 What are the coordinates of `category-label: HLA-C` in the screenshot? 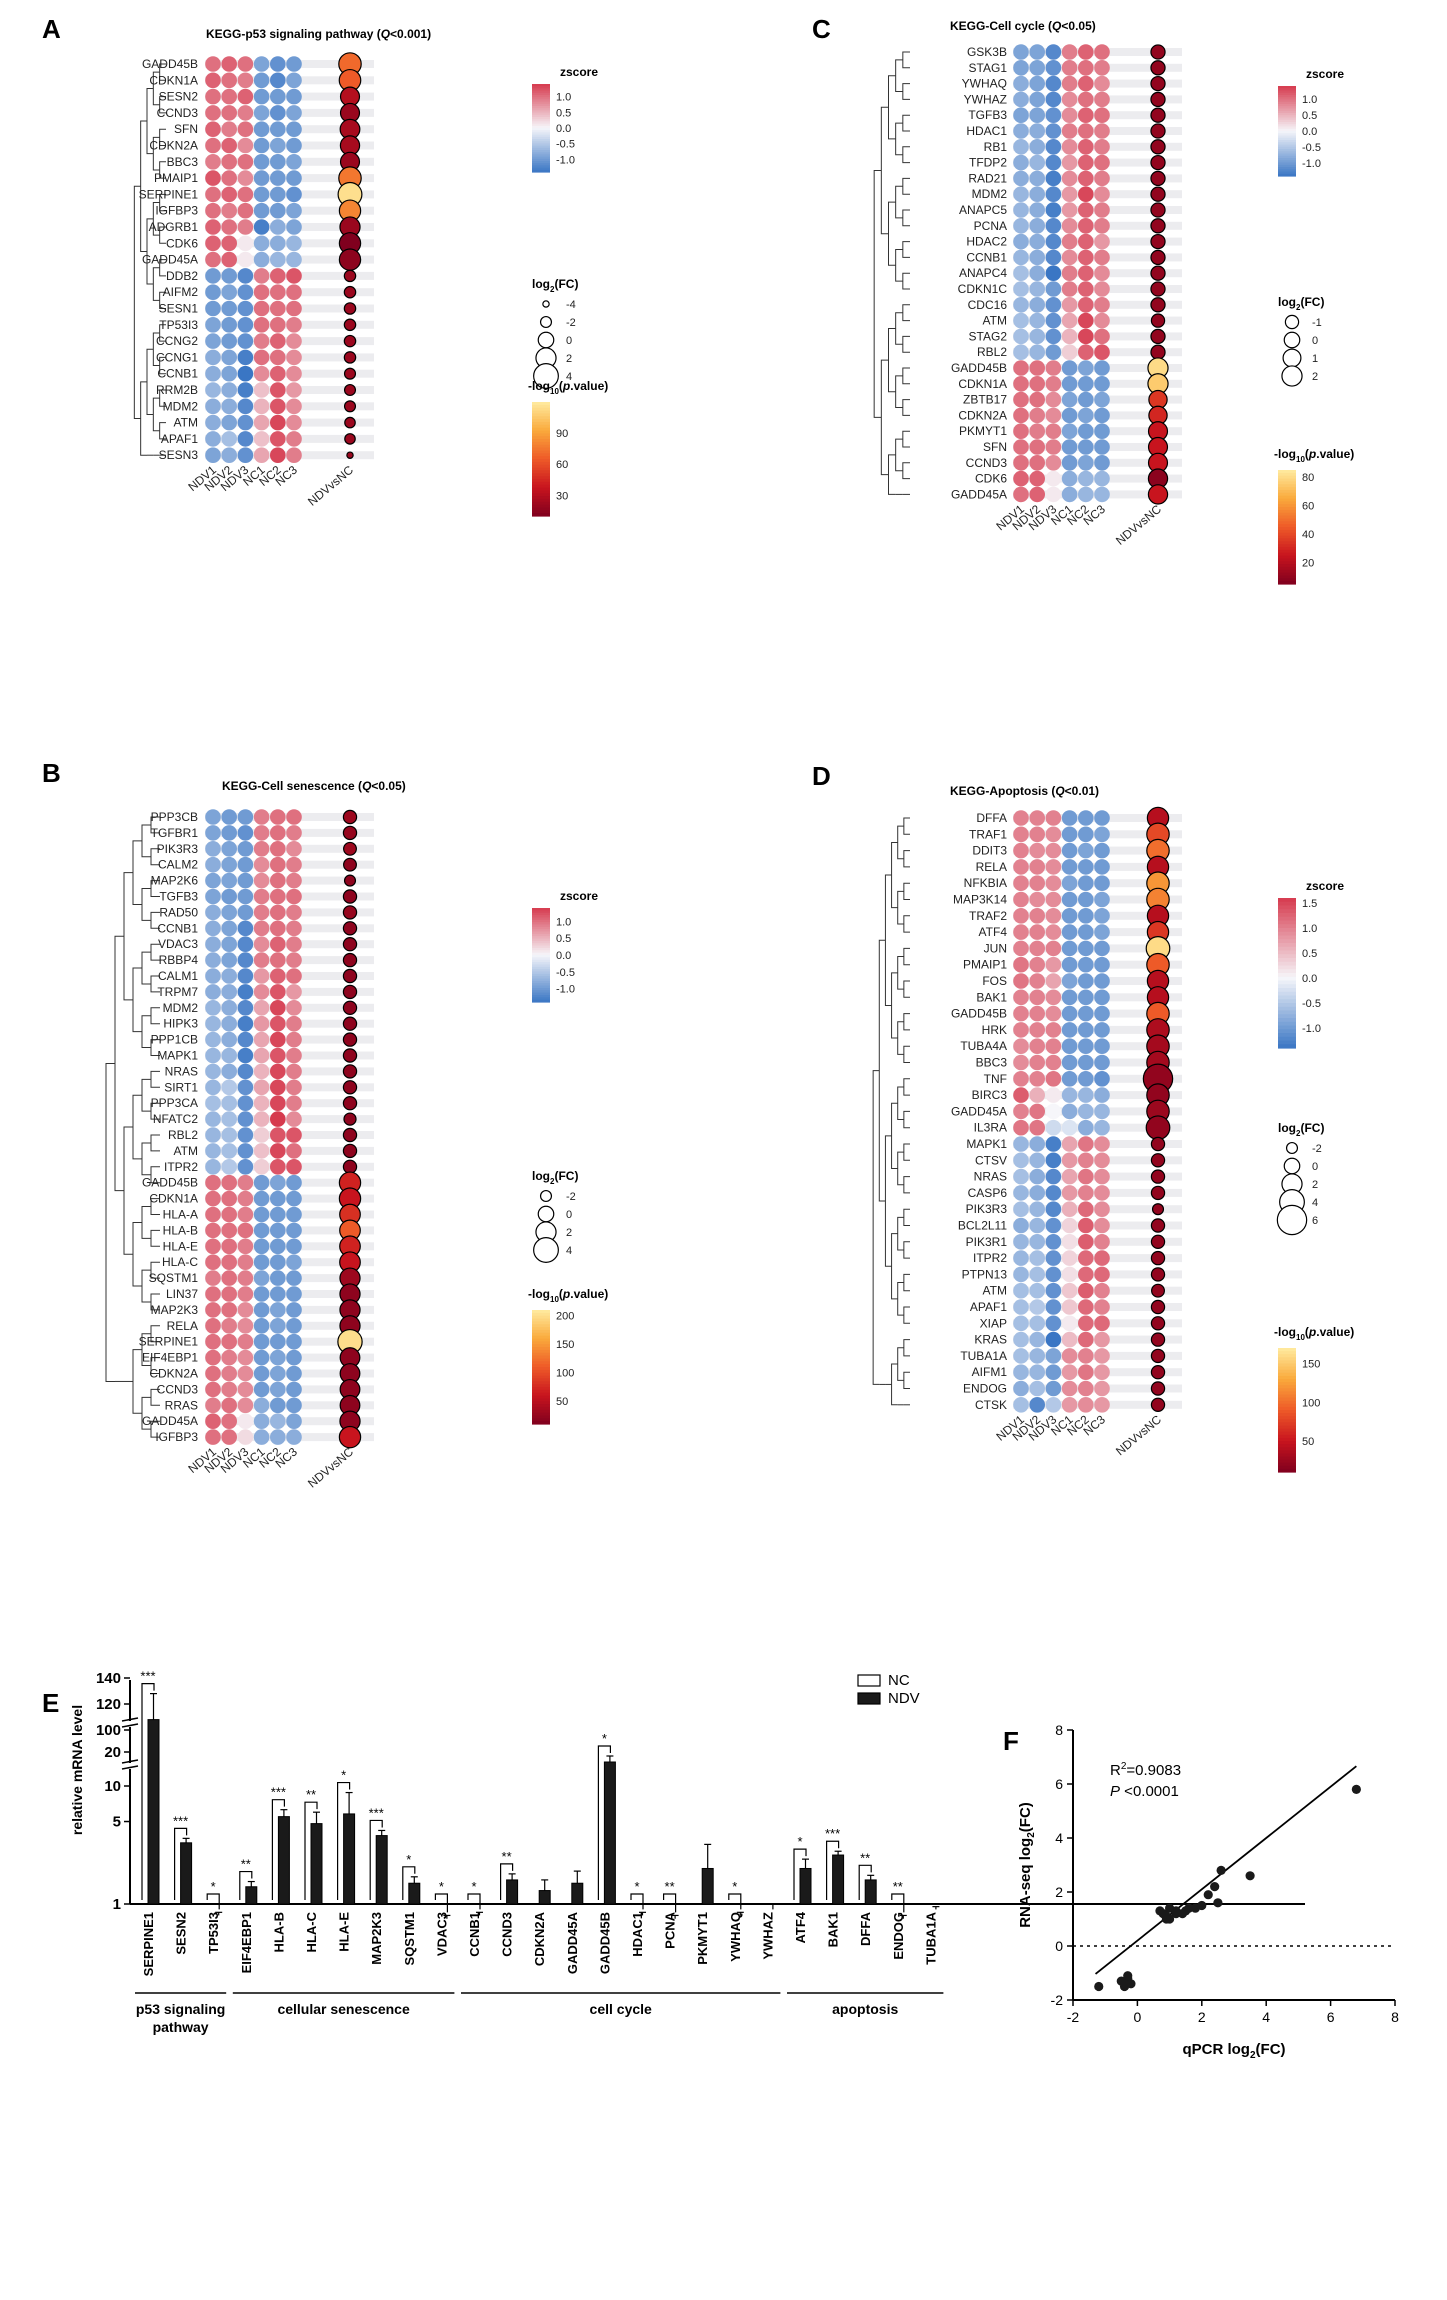 It's located at (311, 1931).